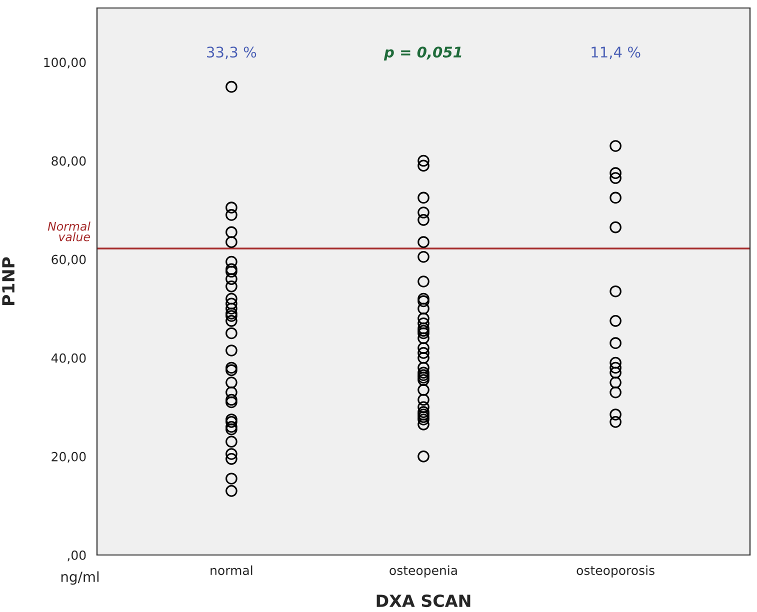  What do you see at coordinates (68, 358) in the screenshot?
I see `y-tick-label: 40,00` at bounding box center [68, 358].